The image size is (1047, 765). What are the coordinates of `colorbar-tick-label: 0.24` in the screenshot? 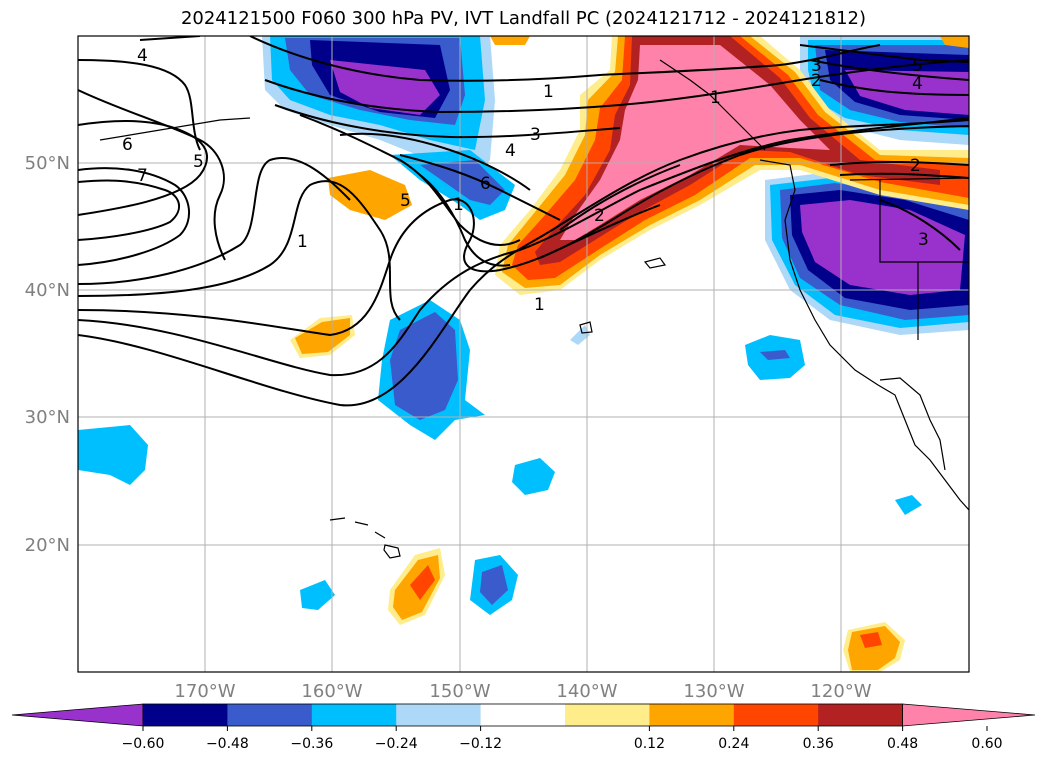 It's located at (733, 744).